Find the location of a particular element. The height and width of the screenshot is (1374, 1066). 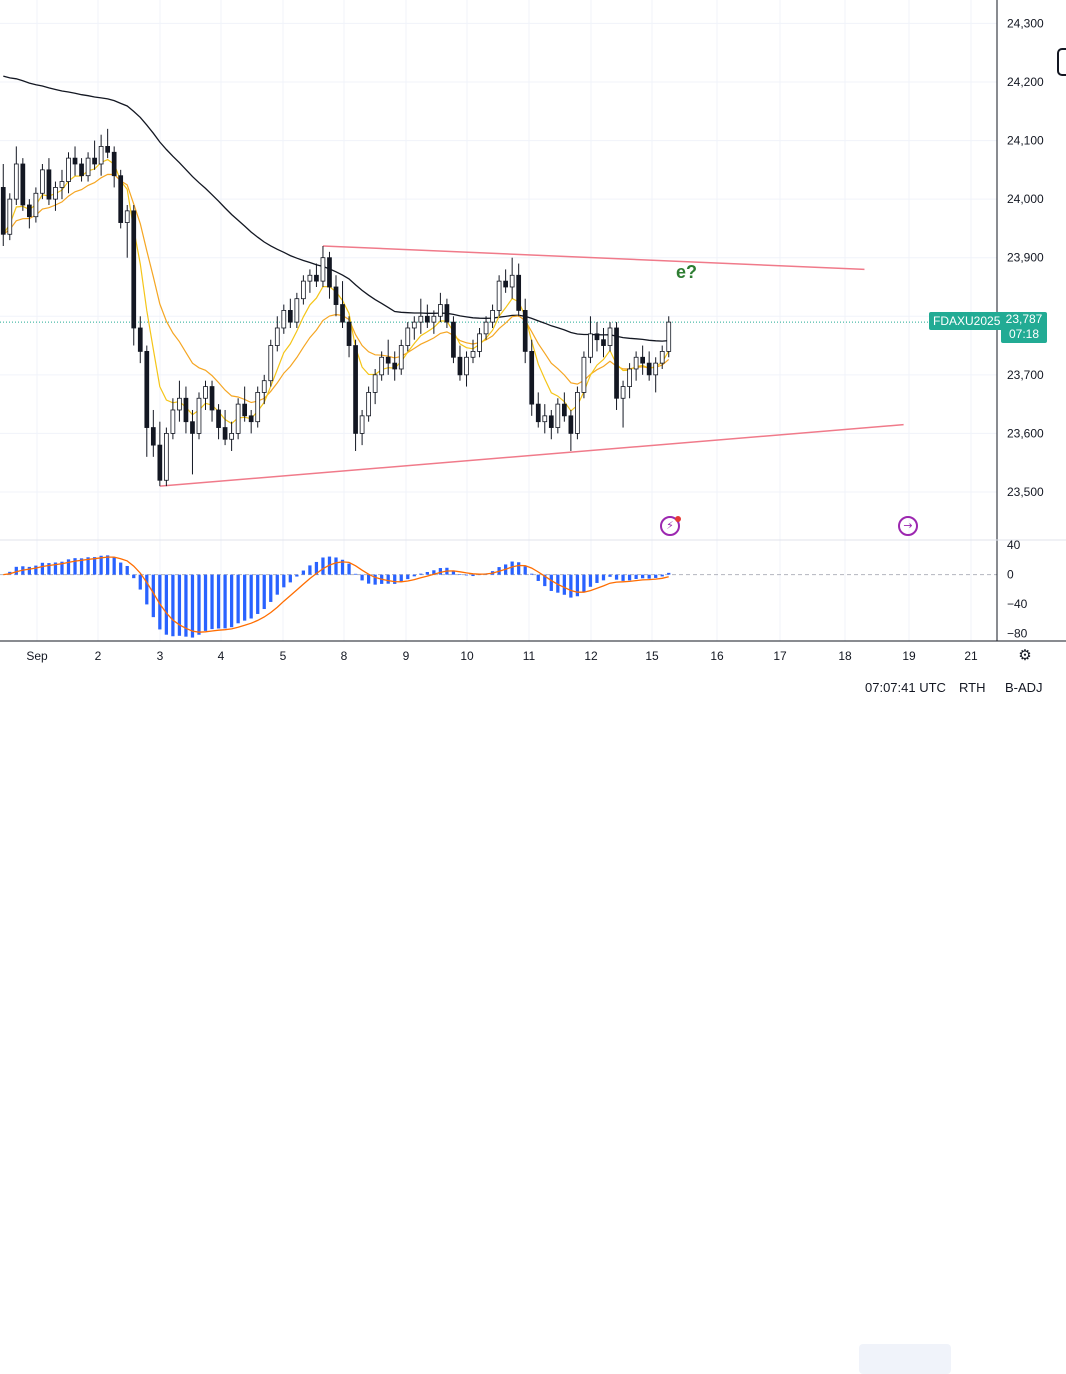

go-to-realtime-icon: → is located at coordinates (908, 526).